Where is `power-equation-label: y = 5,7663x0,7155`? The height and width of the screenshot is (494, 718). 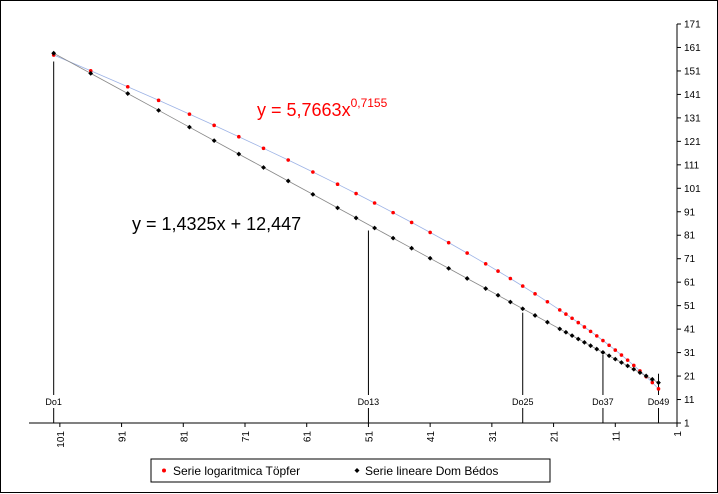
power-equation-label: y = 5,7663x0,7155 is located at coordinates (322, 108).